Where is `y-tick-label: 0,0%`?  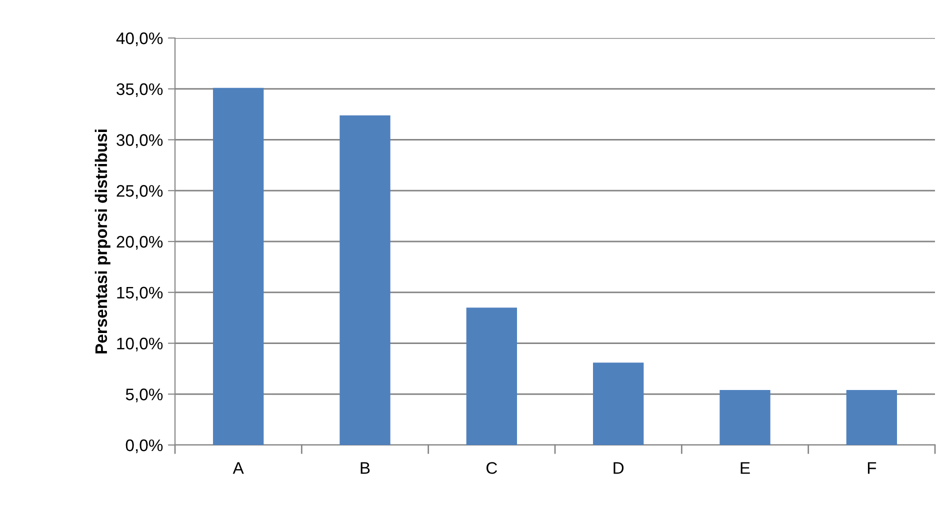
y-tick-label: 0,0% is located at coordinates (144, 446).